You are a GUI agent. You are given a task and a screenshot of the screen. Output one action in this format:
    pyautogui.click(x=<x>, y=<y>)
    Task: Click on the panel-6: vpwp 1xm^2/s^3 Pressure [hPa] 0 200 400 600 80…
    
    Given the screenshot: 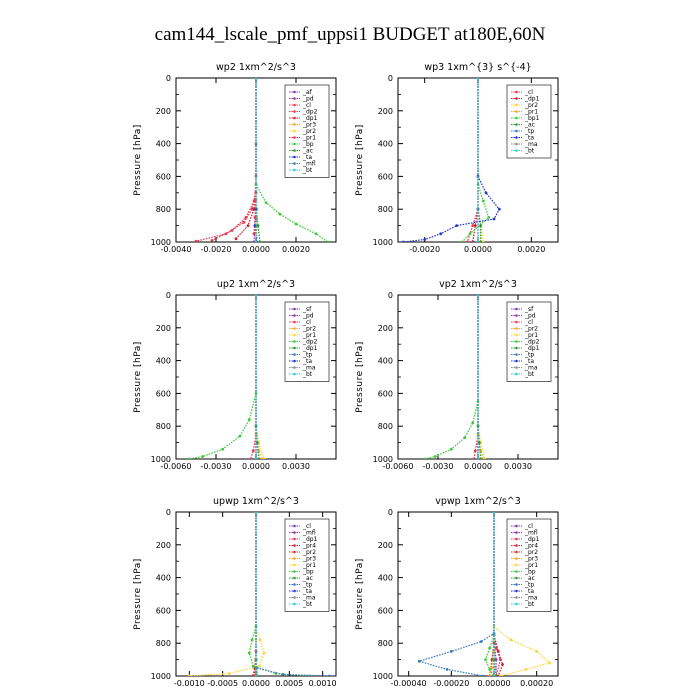 What is the action you would take?
    pyautogui.click(x=457, y=592)
    